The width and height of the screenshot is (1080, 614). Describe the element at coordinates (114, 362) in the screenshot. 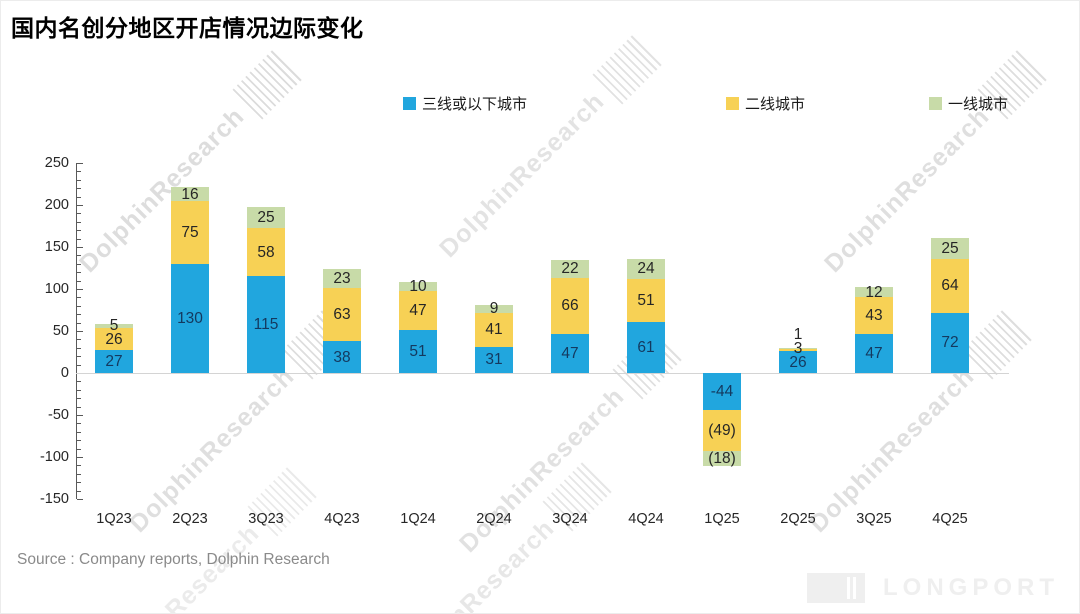

I see `bar-value-label: 27` at that location.